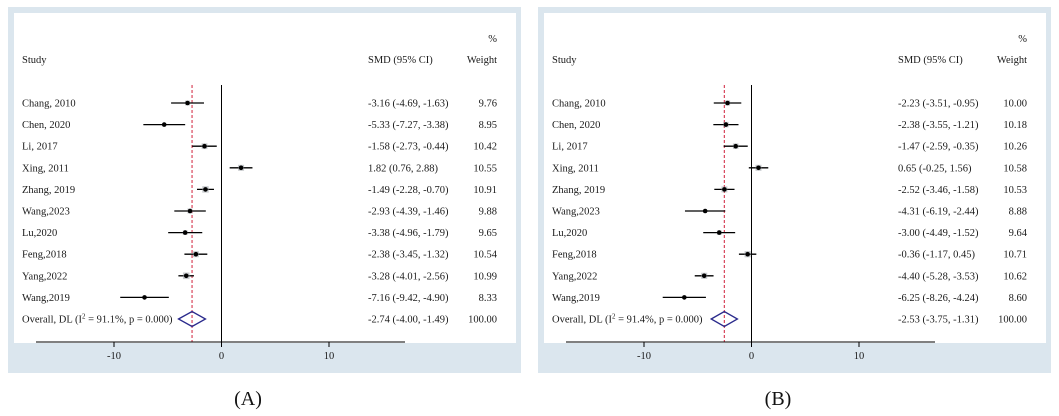  What do you see at coordinates (938, 298) in the screenshot?
I see `study-ci-text: -6.25 (-8.26, -4.24)` at bounding box center [938, 298].